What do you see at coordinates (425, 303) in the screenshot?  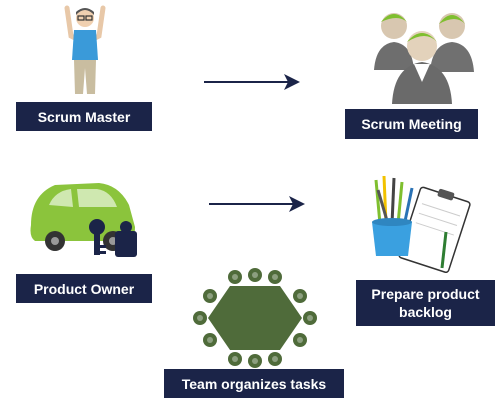 I see `prepare-backlog-label: Prepare product backlog` at bounding box center [425, 303].